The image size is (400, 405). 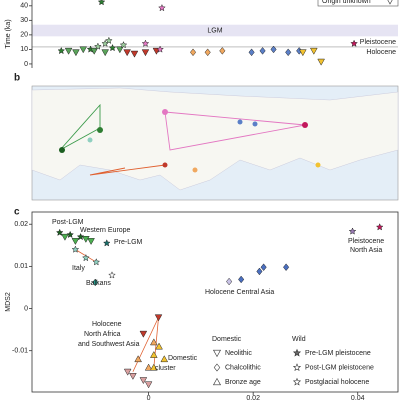 What do you see at coordinates (68, 222) in the screenshot?
I see `annotation: Post-LGM` at bounding box center [68, 222].